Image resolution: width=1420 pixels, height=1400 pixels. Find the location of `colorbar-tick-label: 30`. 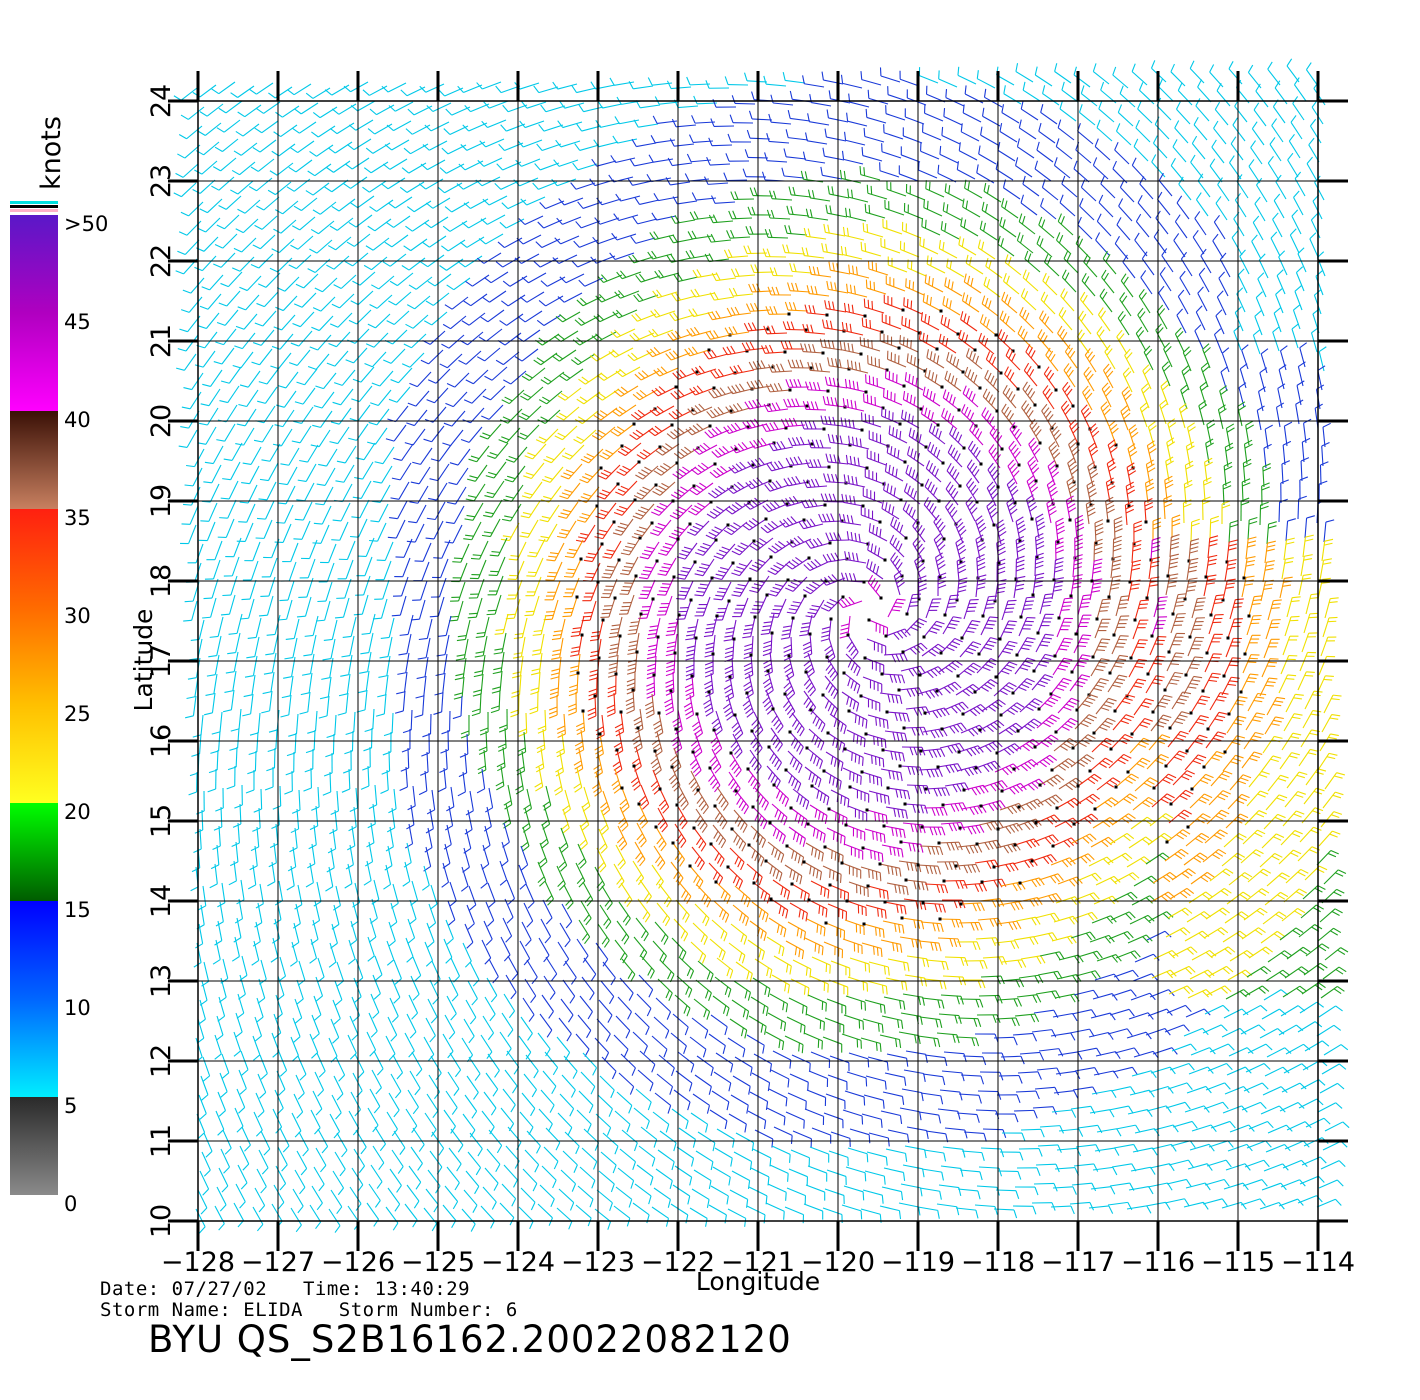

colorbar-tick-label: 30 is located at coordinates (77, 616).